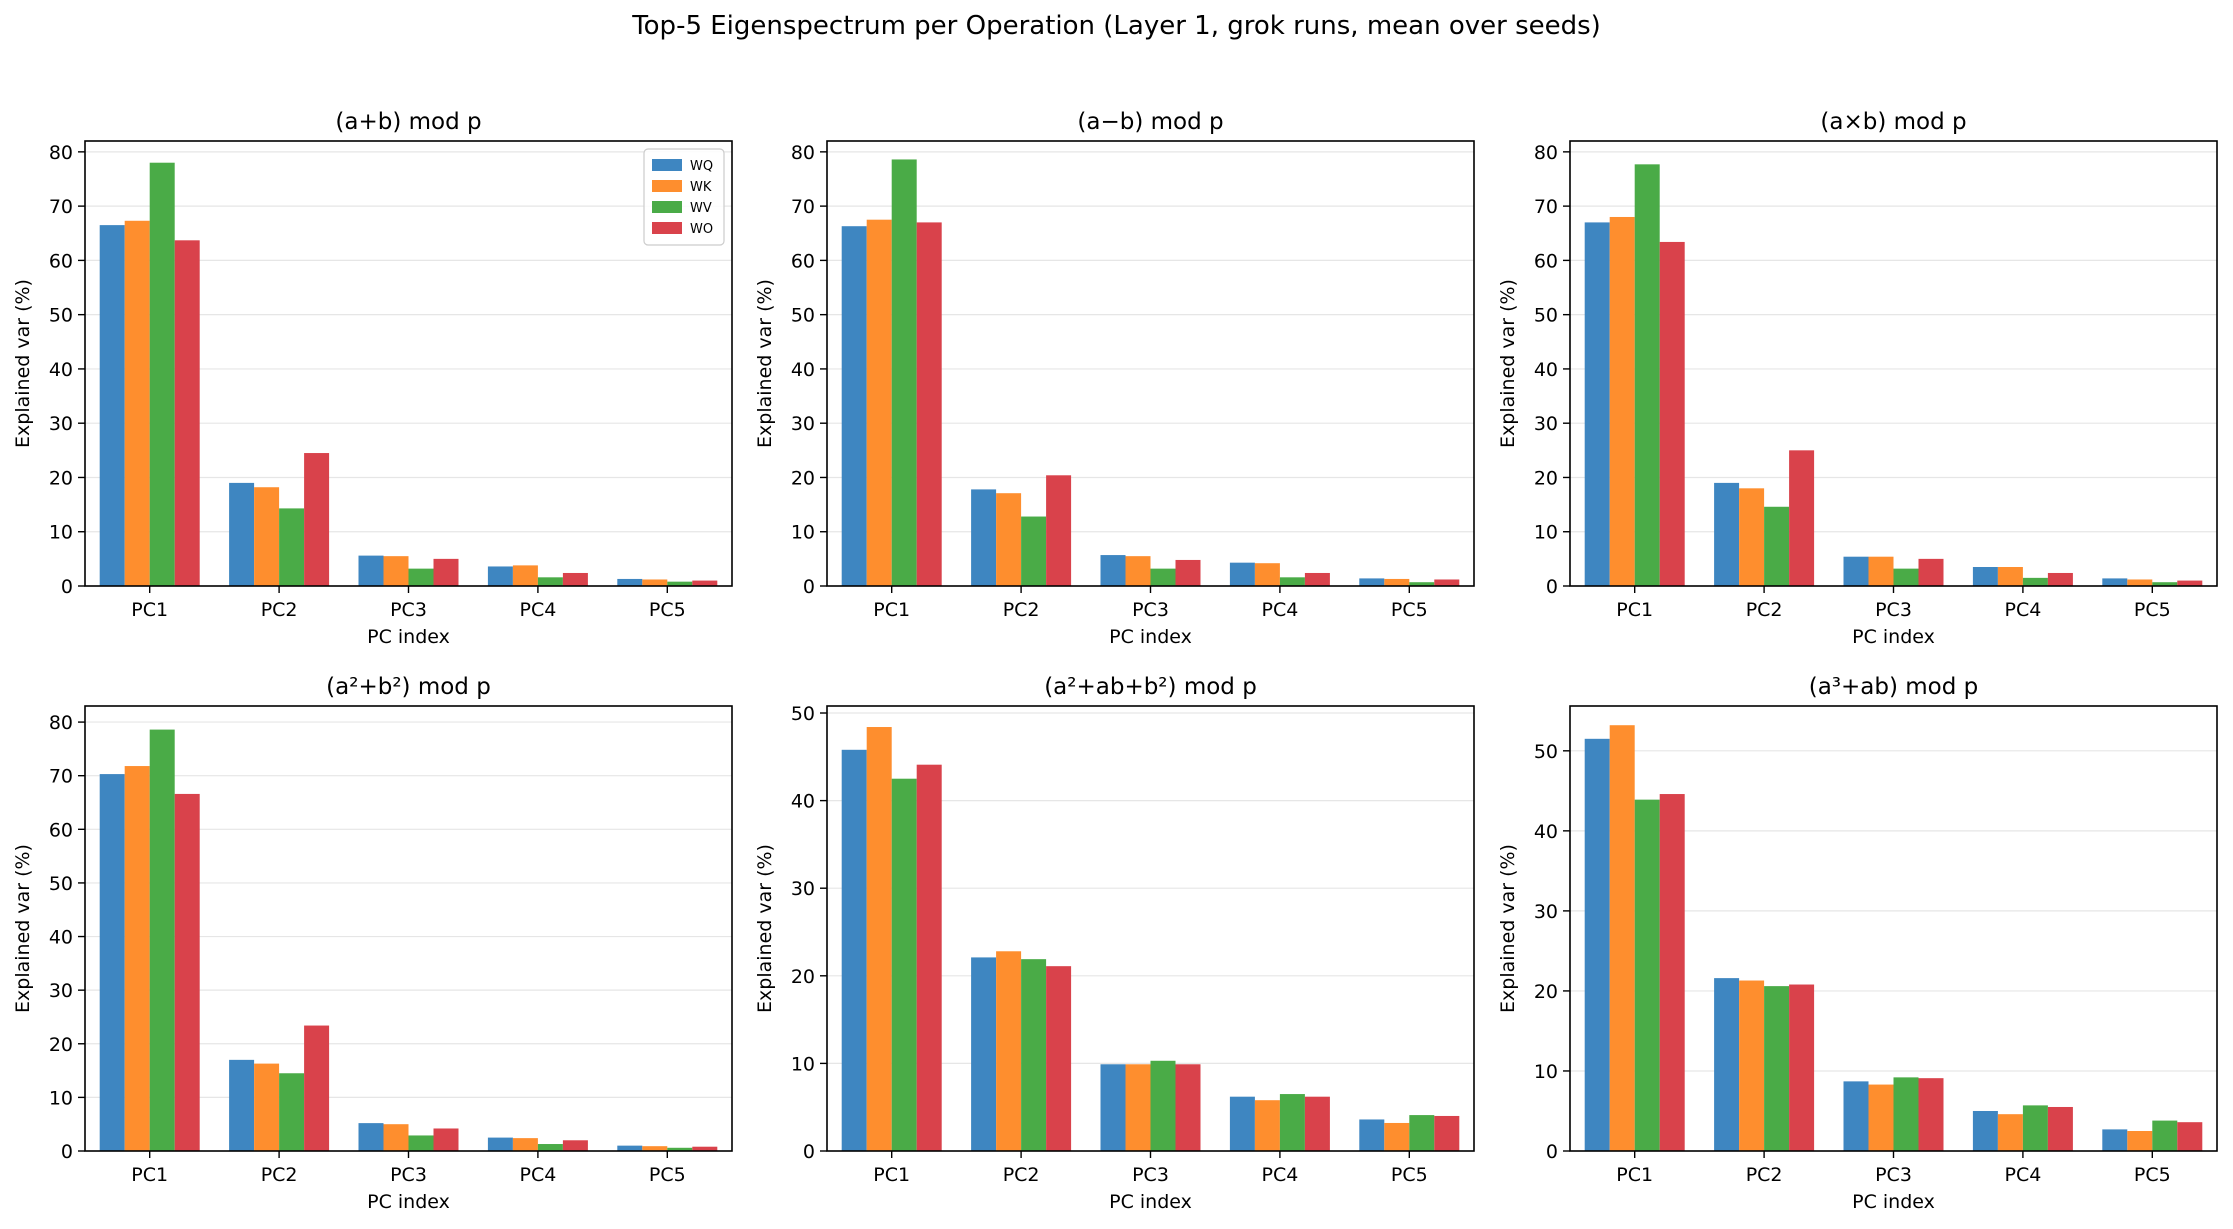  What do you see at coordinates (1009, 539) in the screenshot?
I see `bar-wk-pc2` at bounding box center [1009, 539].